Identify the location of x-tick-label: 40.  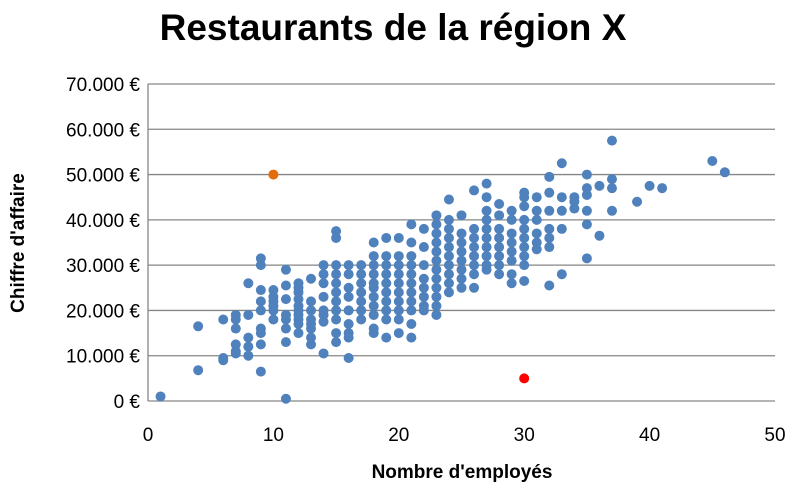
(649, 435).